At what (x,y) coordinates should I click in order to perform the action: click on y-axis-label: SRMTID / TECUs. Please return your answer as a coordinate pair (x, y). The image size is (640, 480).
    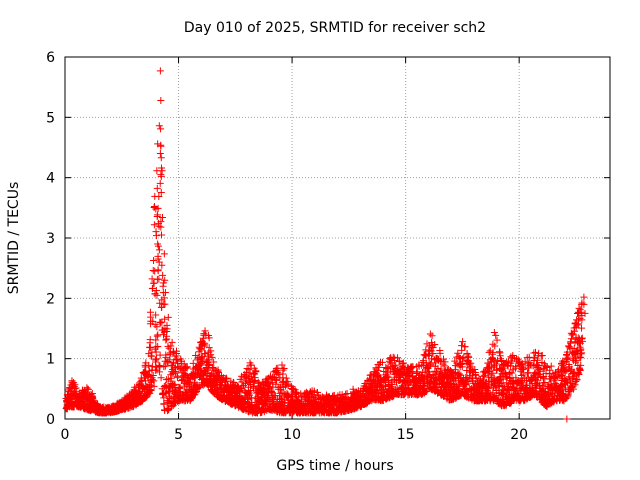
    Looking at the image, I should click on (14, 238).